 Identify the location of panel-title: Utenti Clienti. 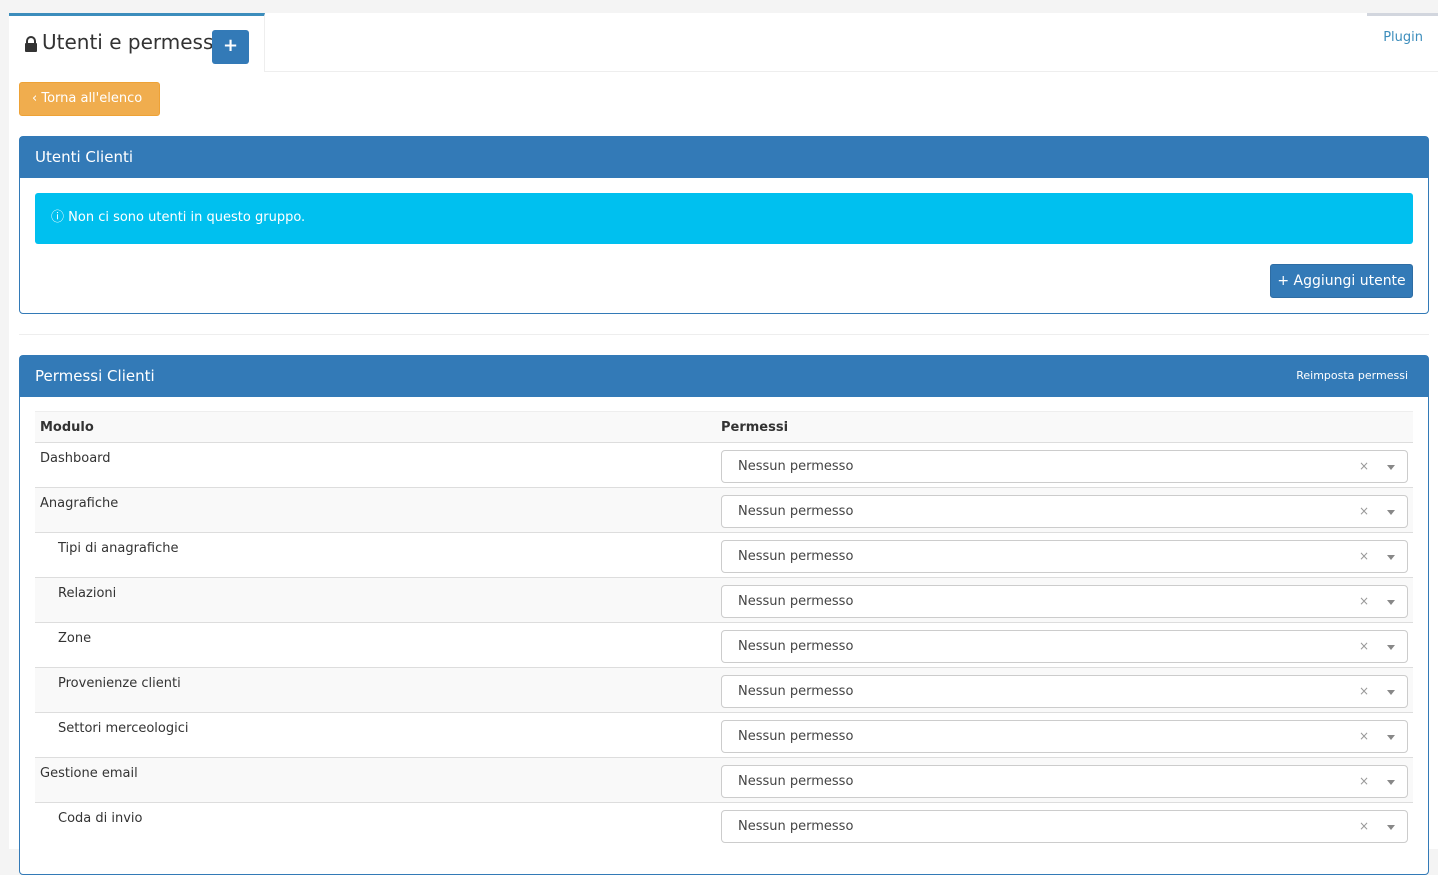
(84, 157).